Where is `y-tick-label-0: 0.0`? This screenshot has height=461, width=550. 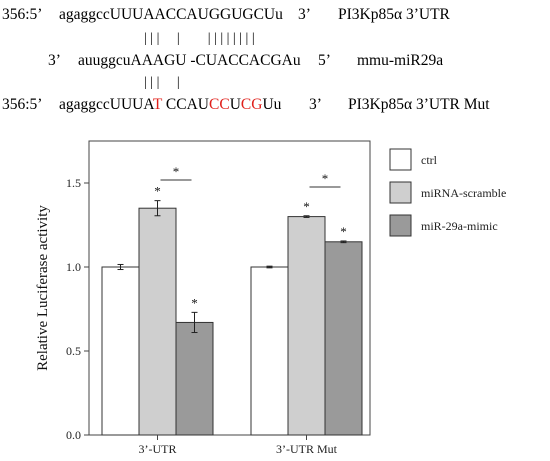
y-tick-label-0: 0.0 is located at coordinates (73, 435).